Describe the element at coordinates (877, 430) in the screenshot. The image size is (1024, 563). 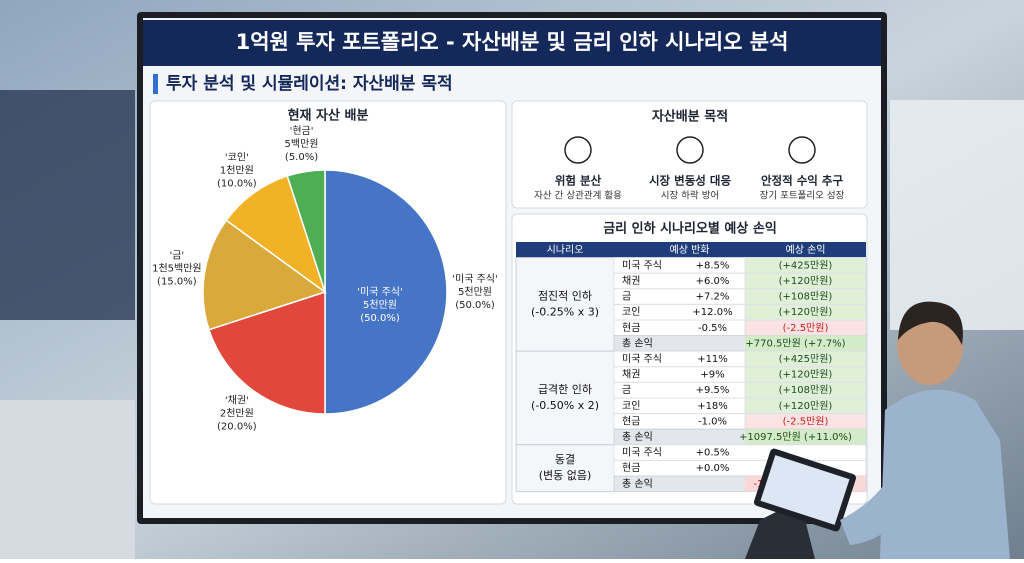
I see `person` at that location.